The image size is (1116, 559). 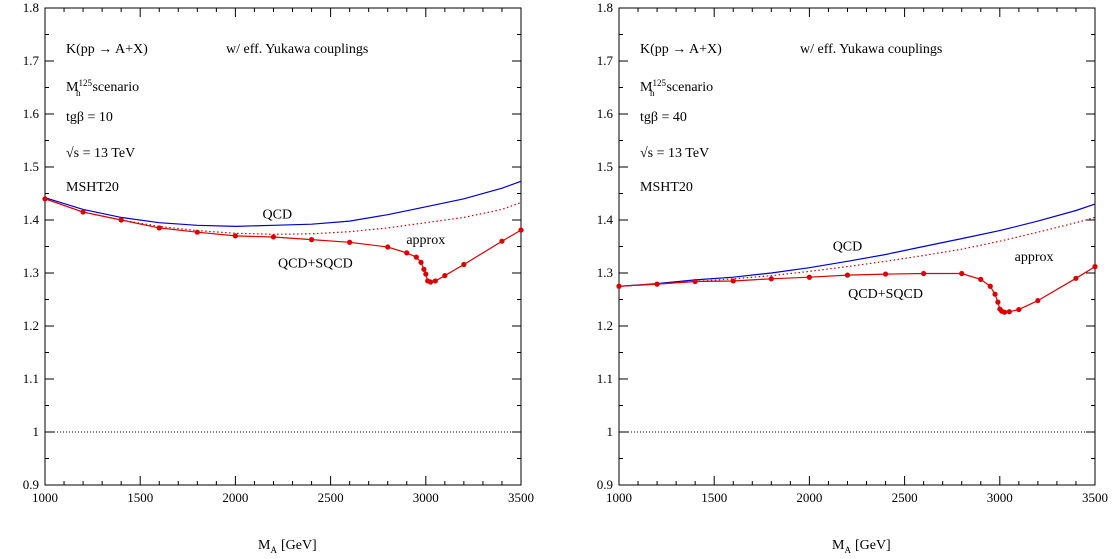 I want to click on series-line-approx, so click(x=857, y=251).